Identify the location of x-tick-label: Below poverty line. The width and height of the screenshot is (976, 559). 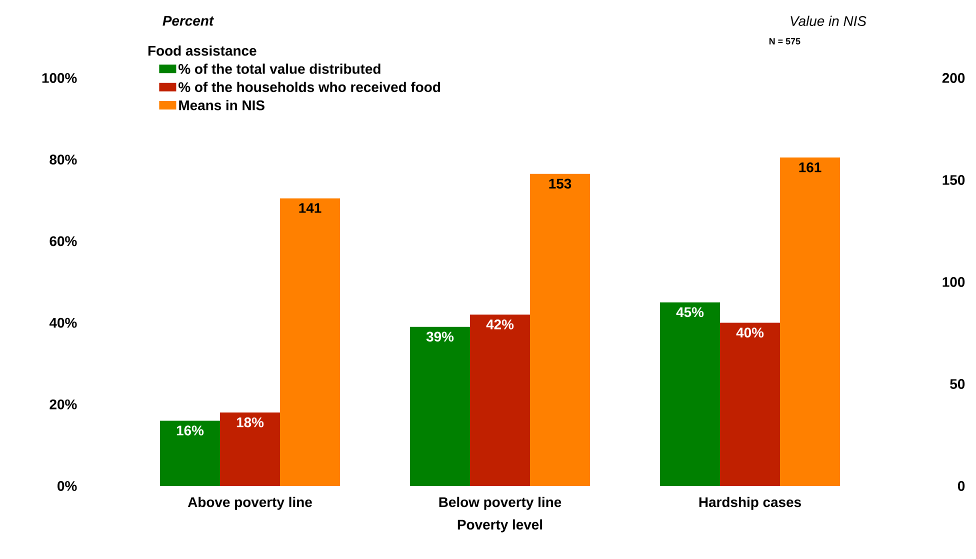
(500, 503).